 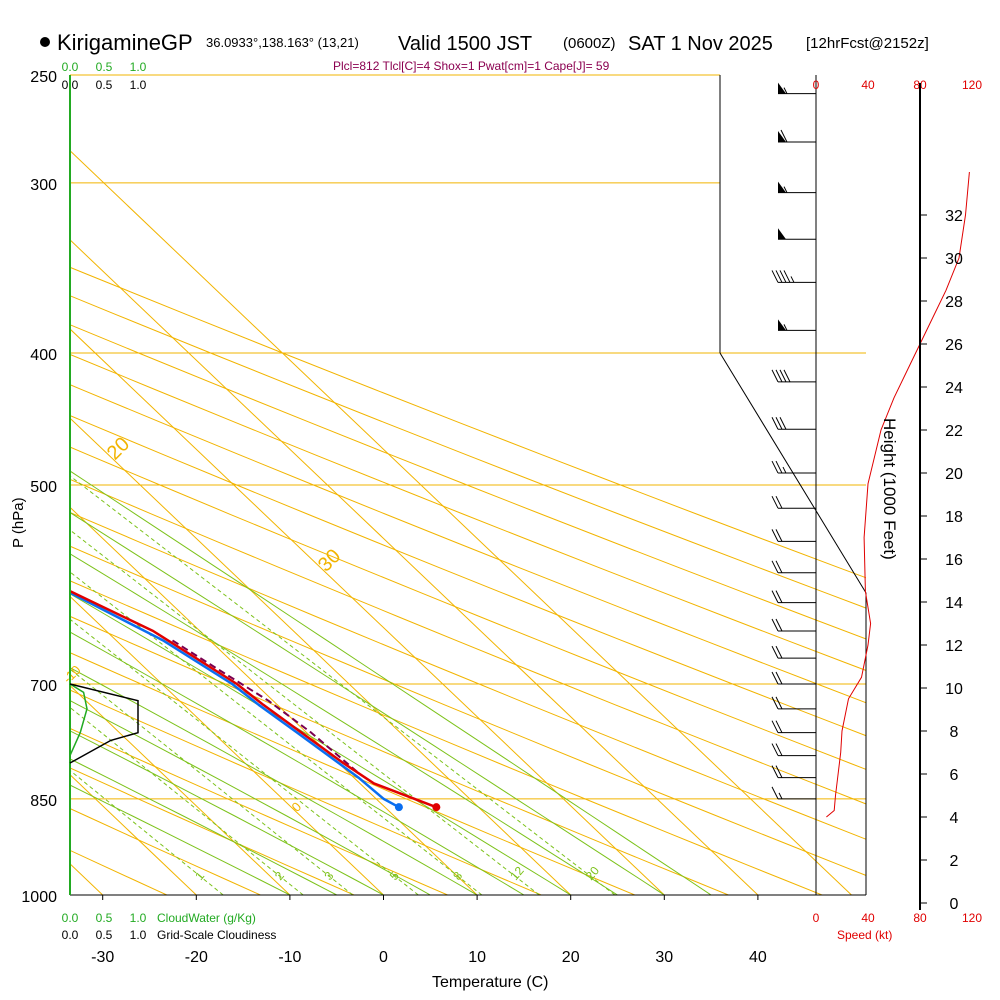 I want to click on surface-temperature-point, so click(x=436, y=807).